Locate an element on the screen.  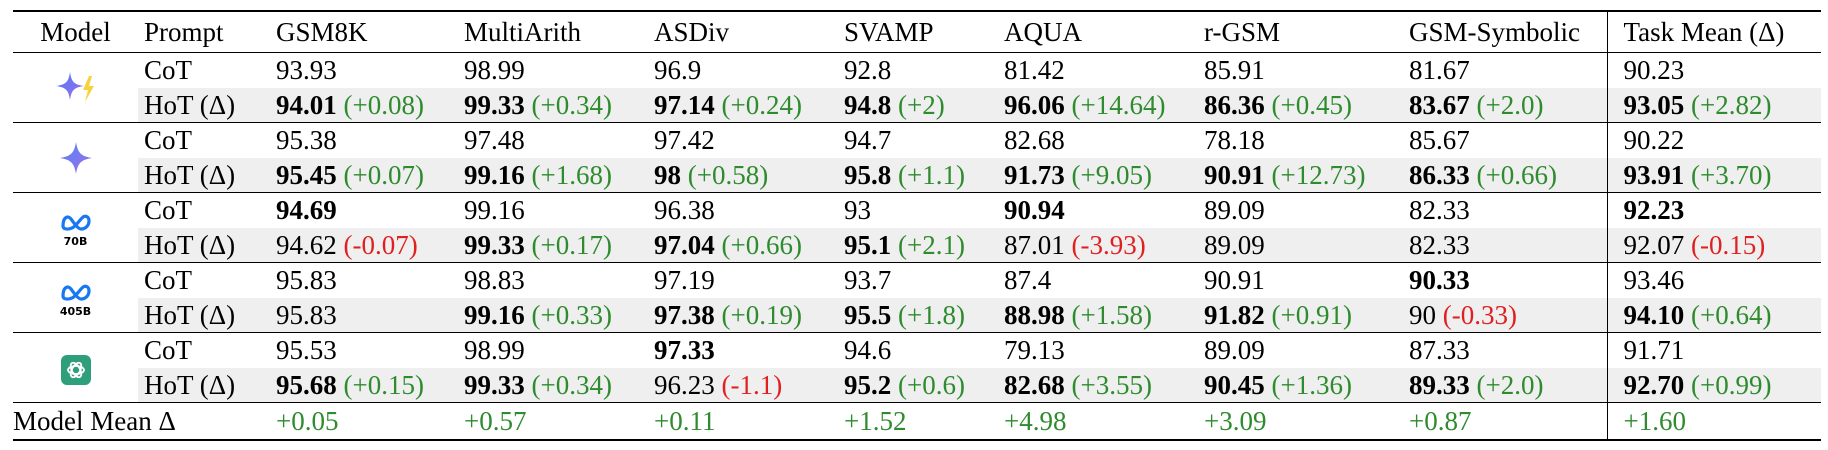
score-value: 90.94 is located at coordinates (1034, 210).